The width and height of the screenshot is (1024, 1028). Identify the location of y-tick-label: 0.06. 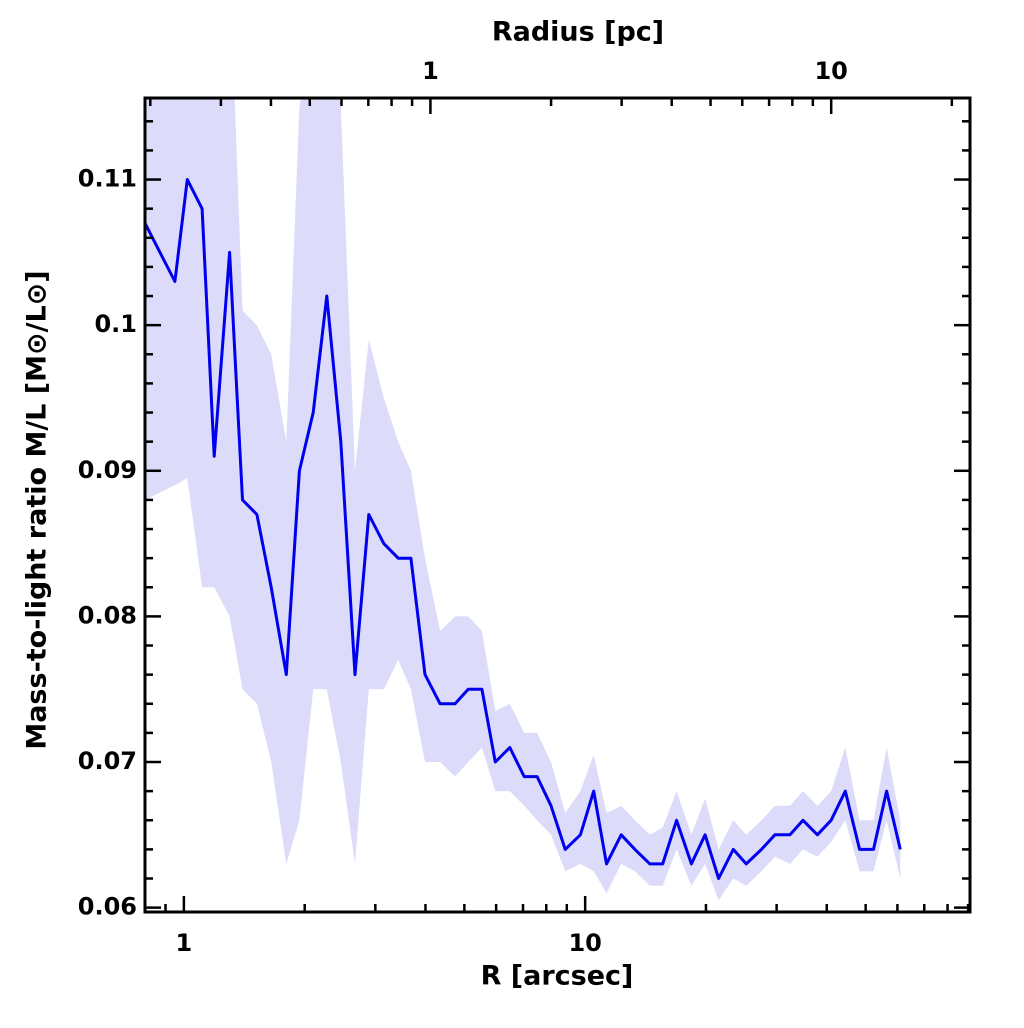
(107, 907).